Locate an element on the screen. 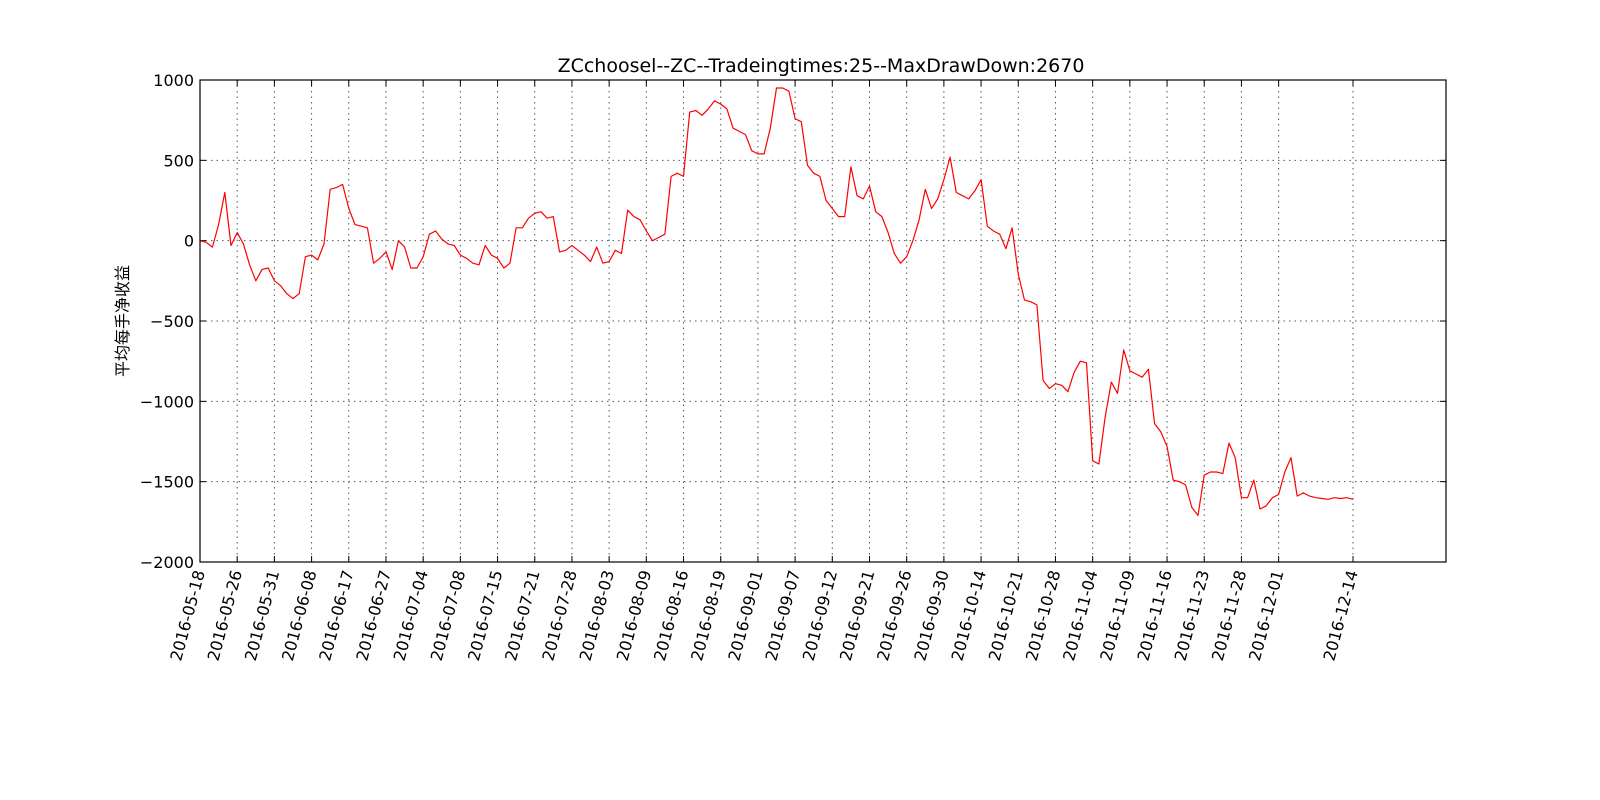 The width and height of the screenshot is (1600, 800). x-tick-label: 2016-09-12 is located at coordinates (820, 615).